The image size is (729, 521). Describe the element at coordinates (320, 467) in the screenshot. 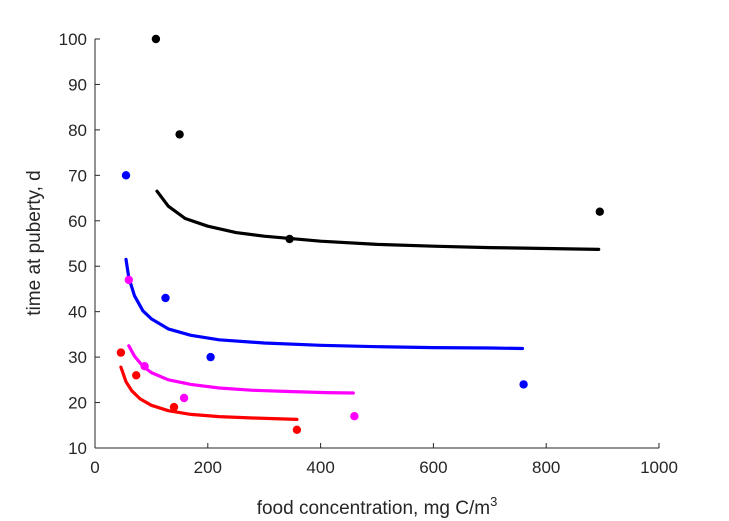

I see `x-tick-label: 400` at that location.